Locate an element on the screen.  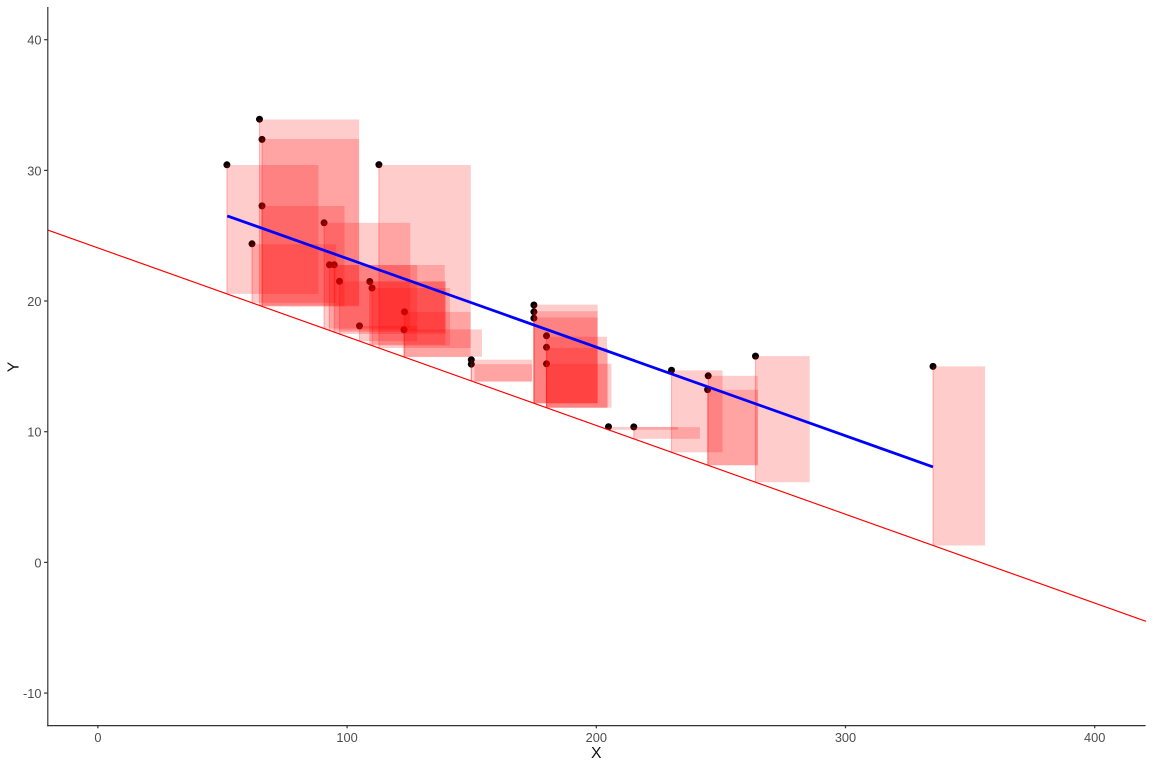
svg-text: 200 is located at coordinates (596, 737).